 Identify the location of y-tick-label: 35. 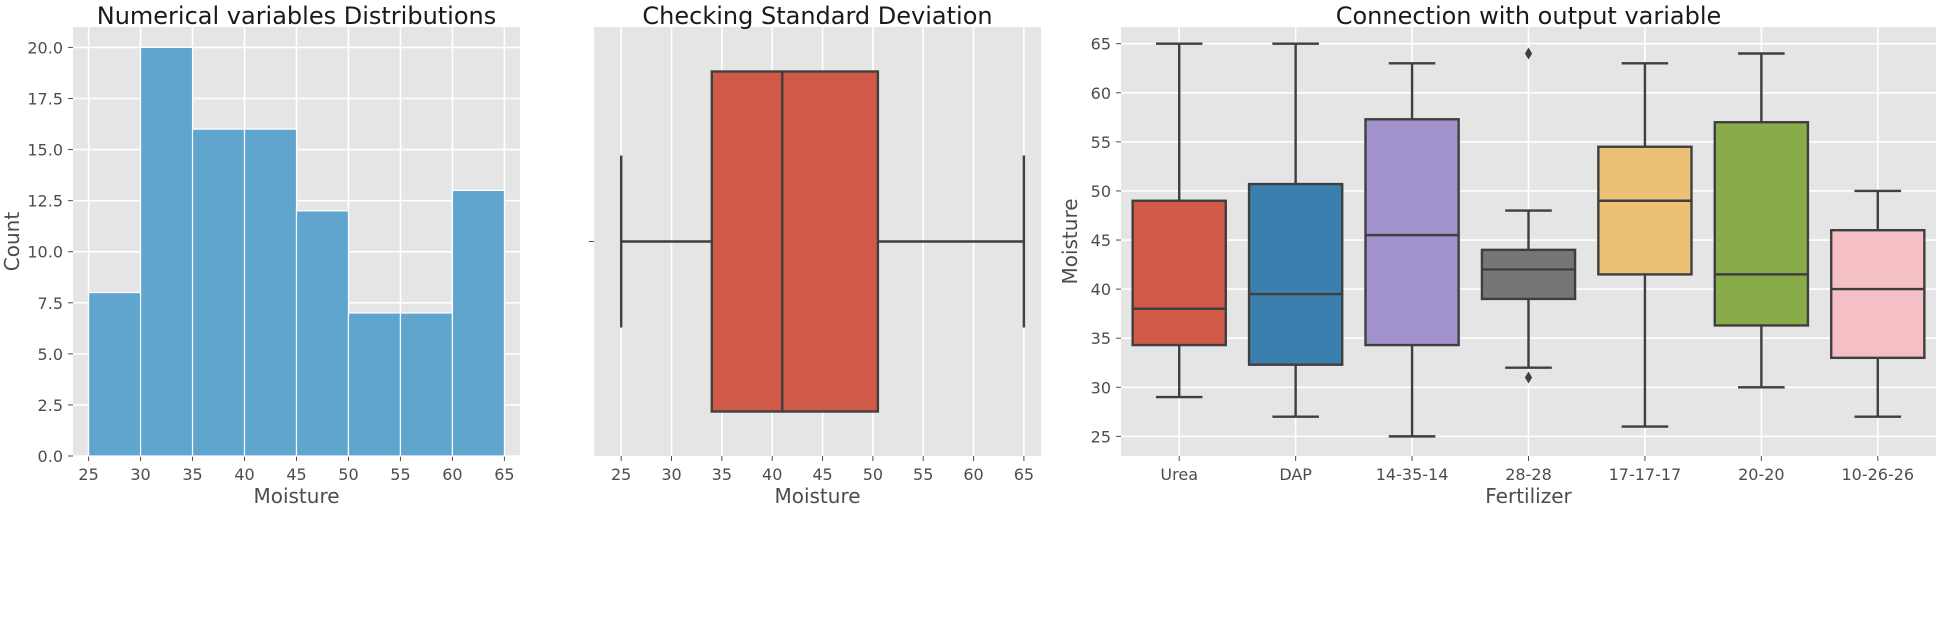
(1101, 338).